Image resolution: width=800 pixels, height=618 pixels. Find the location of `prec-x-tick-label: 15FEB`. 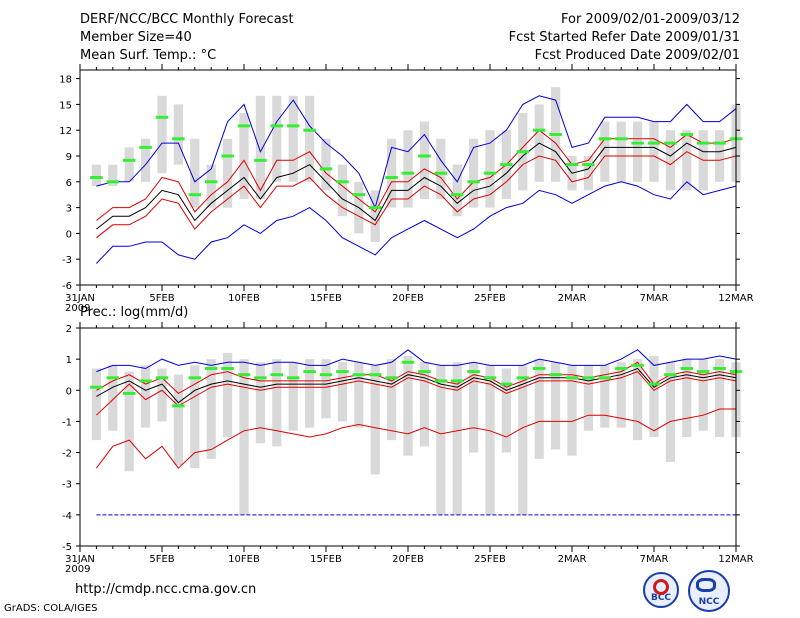

prec-x-tick-label: 15FEB is located at coordinates (326, 559).